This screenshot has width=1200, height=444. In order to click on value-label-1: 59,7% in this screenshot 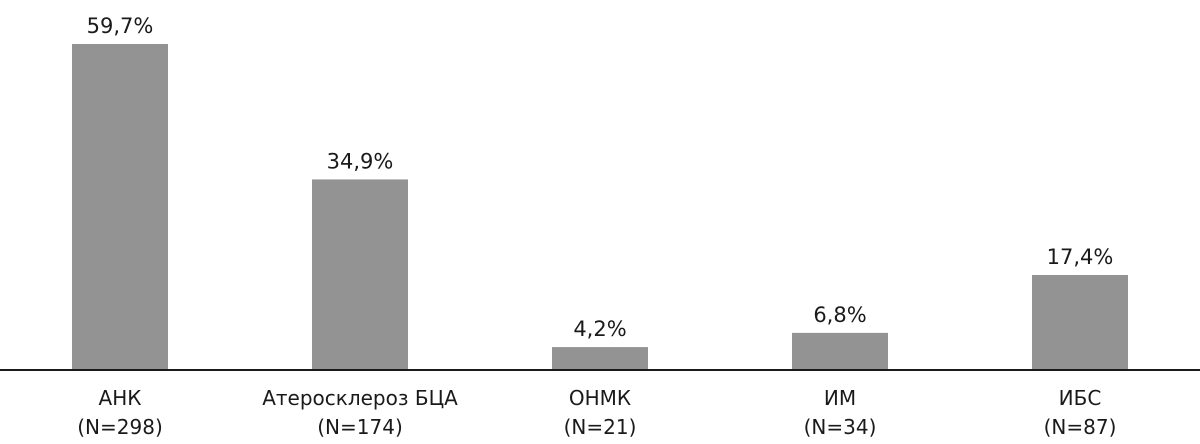, I will do `click(120, 26)`.